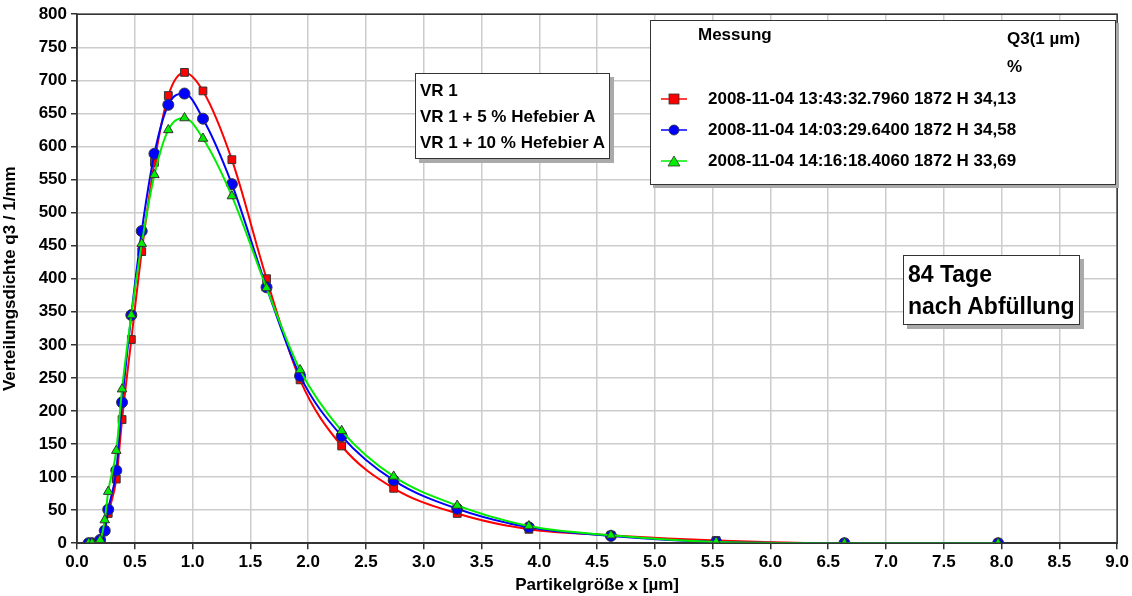 The image size is (1132, 596). Describe the element at coordinates (52, 46) in the screenshot. I see `y-tick-label: 750` at that location.